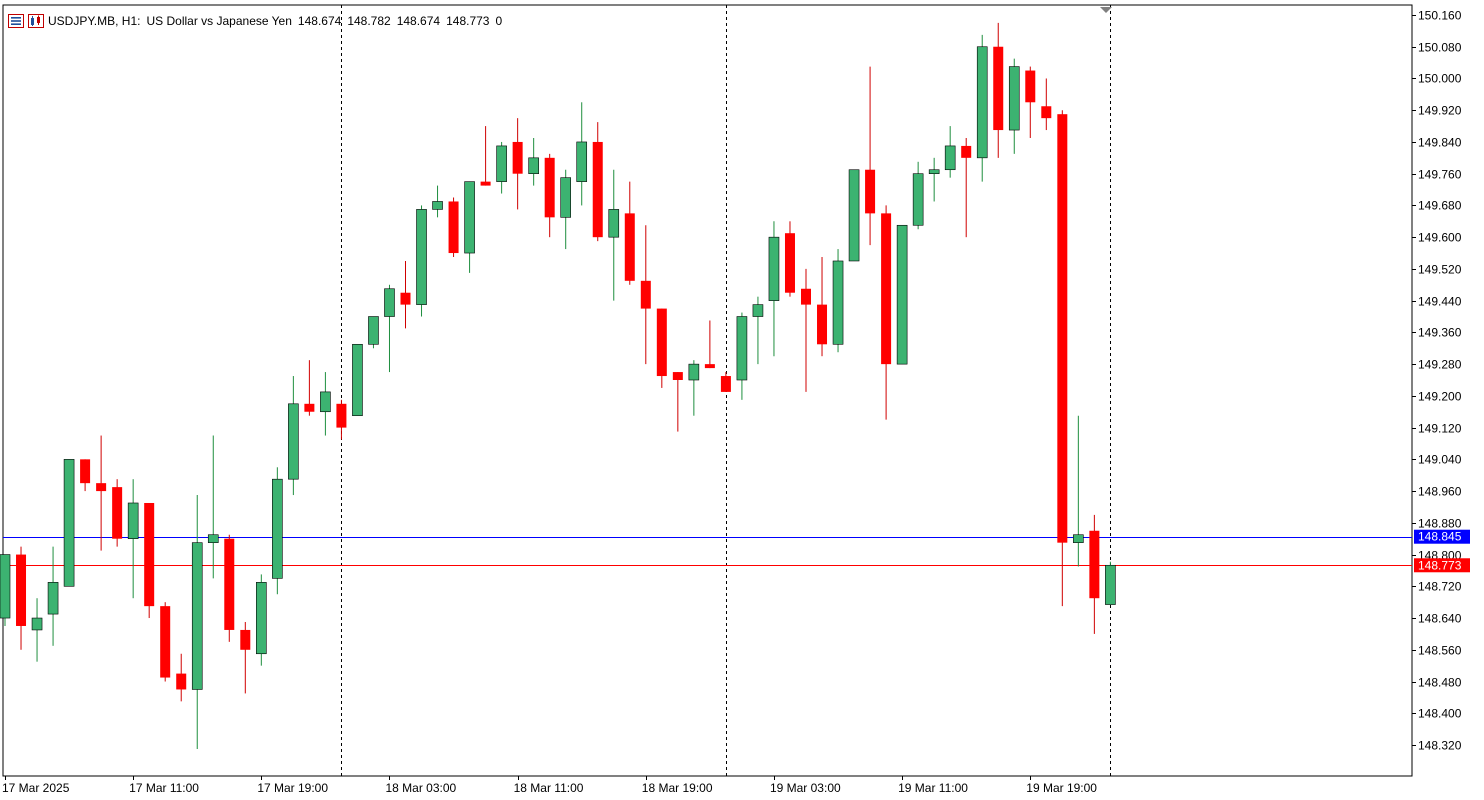 The width and height of the screenshot is (1484, 800). Describe the element at coordinates (16, 21) in the screenshot. I see `list-menu-icon` at that location.